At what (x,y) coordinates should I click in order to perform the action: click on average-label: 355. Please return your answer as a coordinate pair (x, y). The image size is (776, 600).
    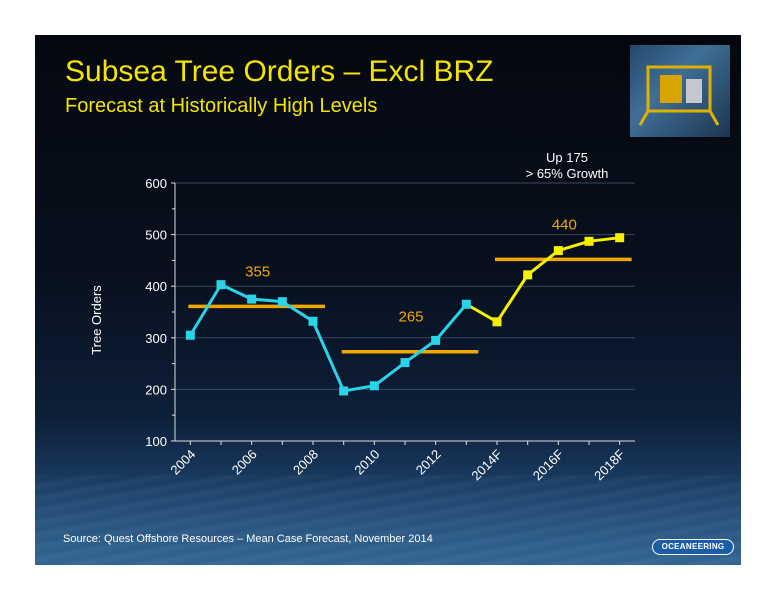
    Looking at the image, I should click on (257, 271).